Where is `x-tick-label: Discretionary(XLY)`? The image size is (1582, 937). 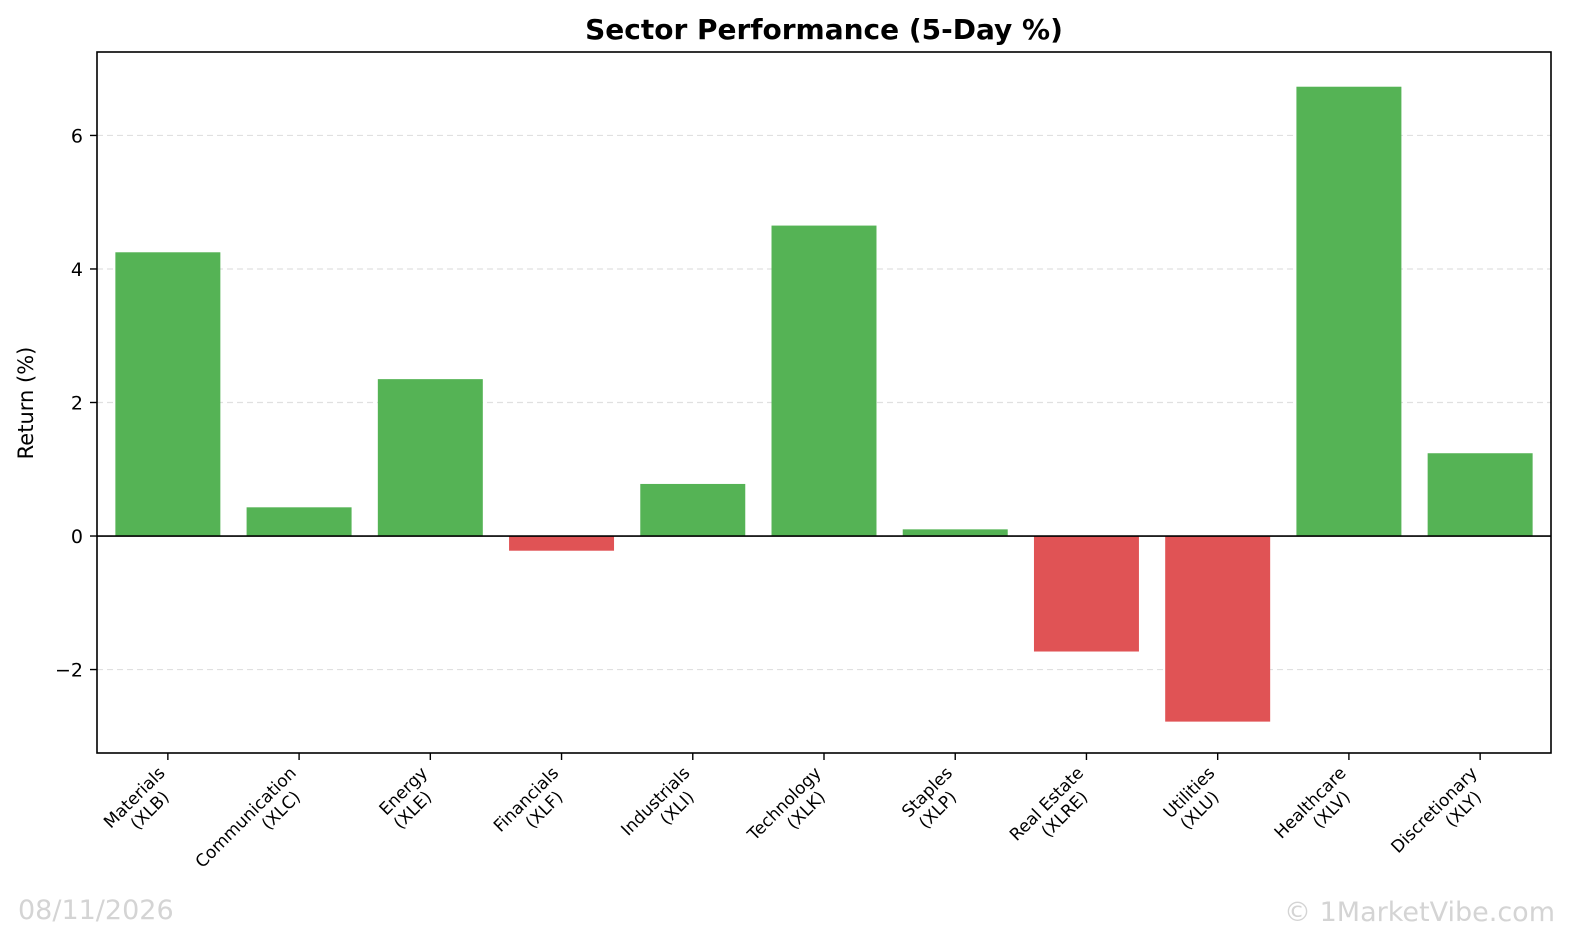
x-tick-label: Discretionary(XLY) is located at coordinates (1442, 817).